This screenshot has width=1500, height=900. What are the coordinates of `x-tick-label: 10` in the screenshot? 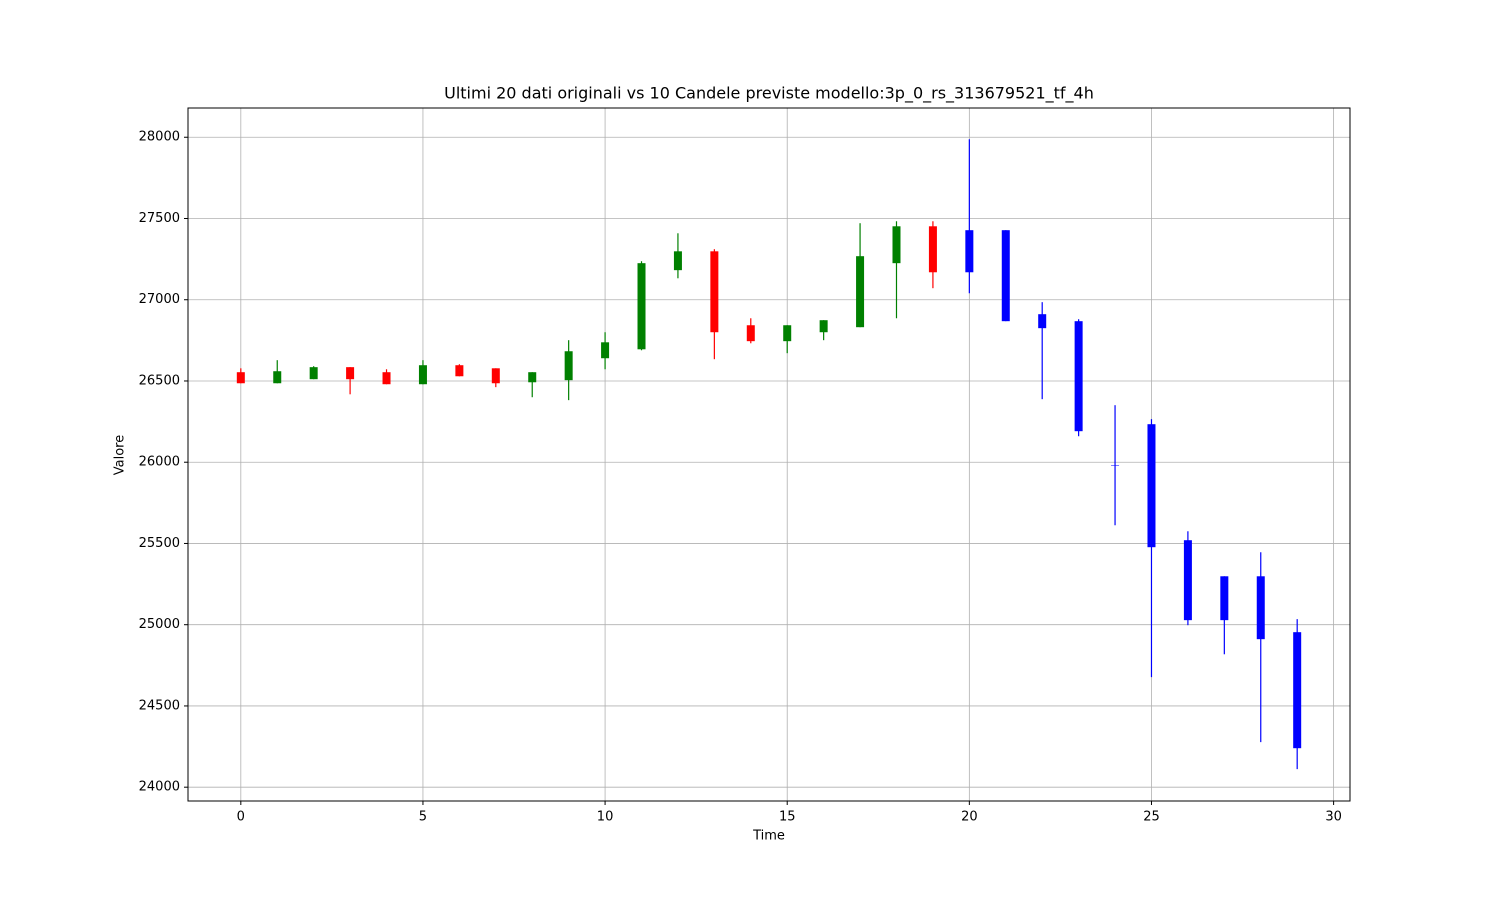 It's located at (605, 817).